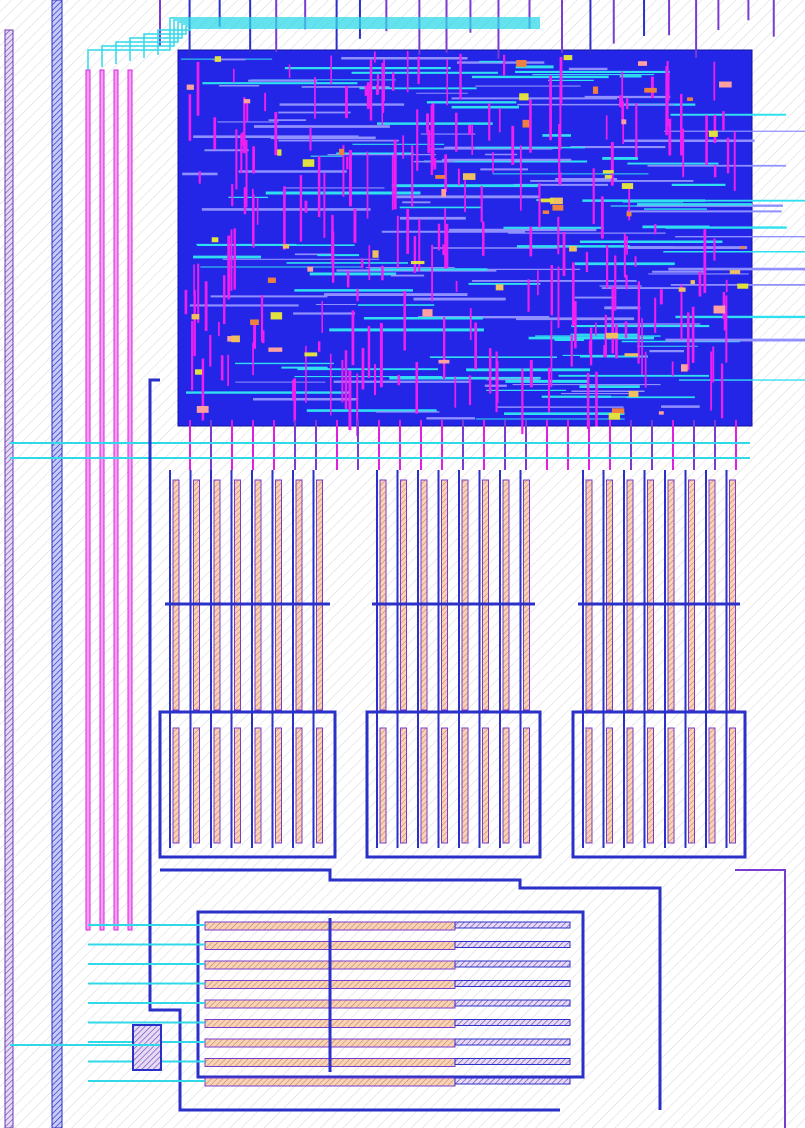 The width and height of the screenshot is (805, 1128). What do you see at coordinates (330, 1082) in the screenshot?
I see `resistor` at bounding box center [330, 1082].